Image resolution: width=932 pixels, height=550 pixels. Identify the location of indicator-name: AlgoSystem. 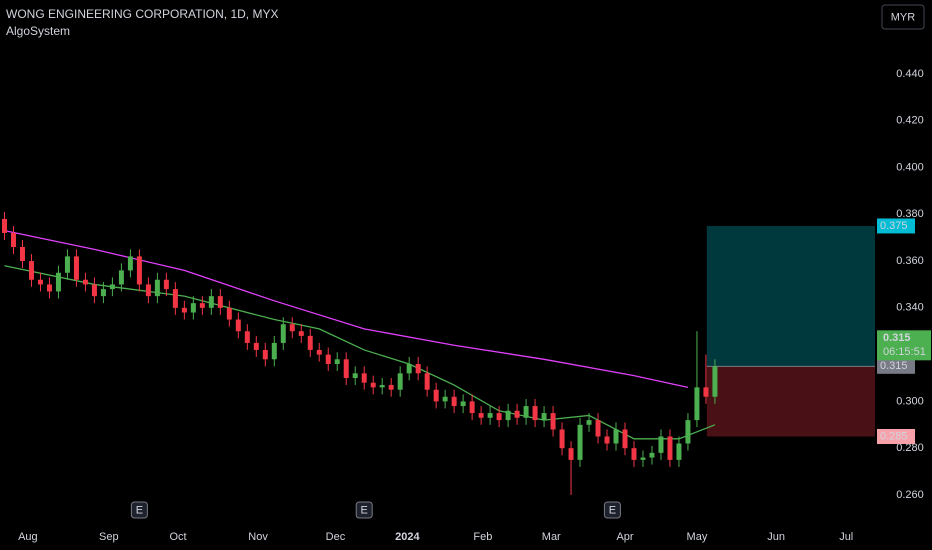
(38, 31).